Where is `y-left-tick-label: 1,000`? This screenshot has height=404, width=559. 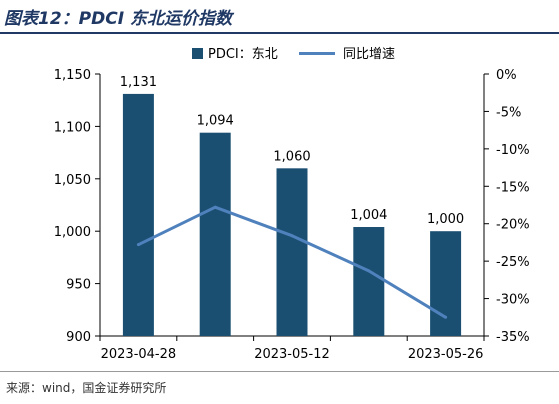 y-left-tick-label: 1,000 is located at coordinates (72, 232).